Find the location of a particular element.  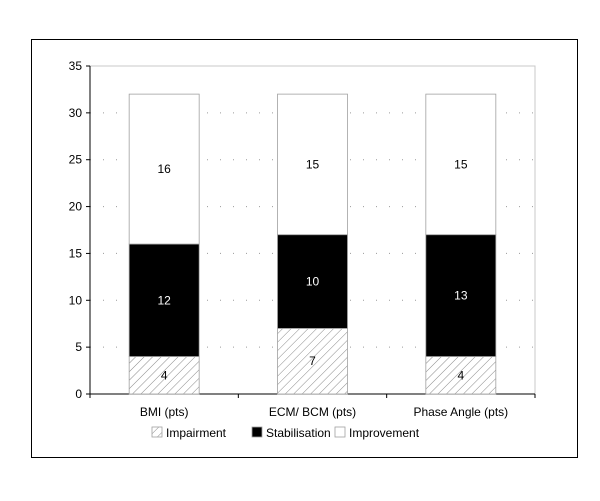

legend-label: Improvement is located at coordinates (384, 433).